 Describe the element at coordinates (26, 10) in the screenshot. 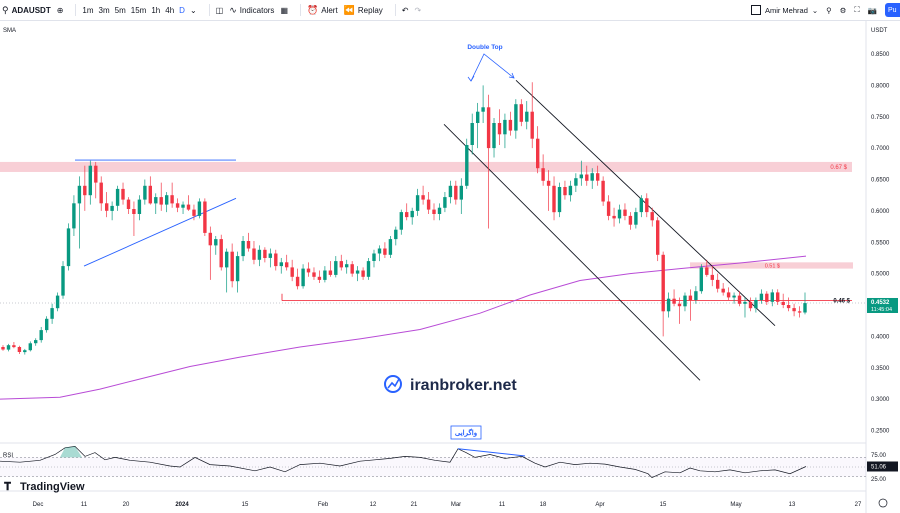

I see `symbol-search: ⚲ ADAUSDT` at that location.